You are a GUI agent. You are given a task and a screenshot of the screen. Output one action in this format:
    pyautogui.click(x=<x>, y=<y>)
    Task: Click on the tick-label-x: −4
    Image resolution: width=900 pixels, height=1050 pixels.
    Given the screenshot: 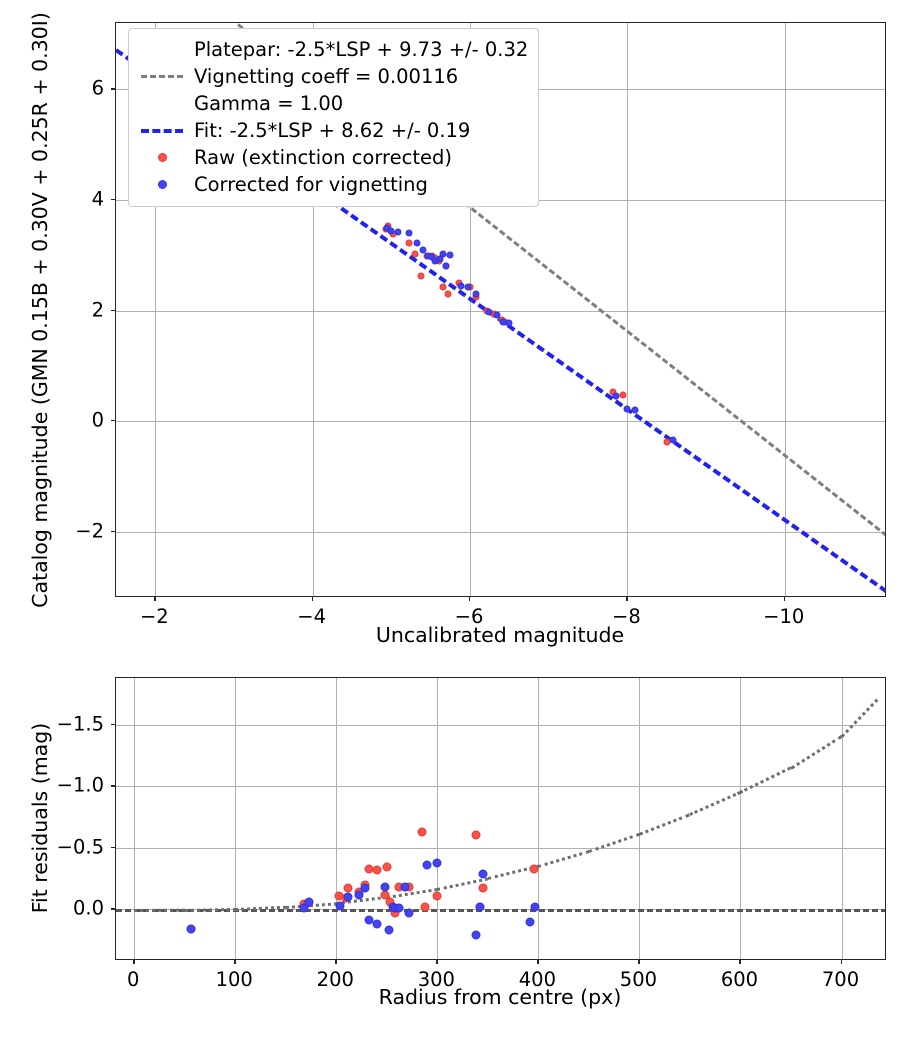 What is the action you would take?
    pyautogui.click(x=312, y=616)
    